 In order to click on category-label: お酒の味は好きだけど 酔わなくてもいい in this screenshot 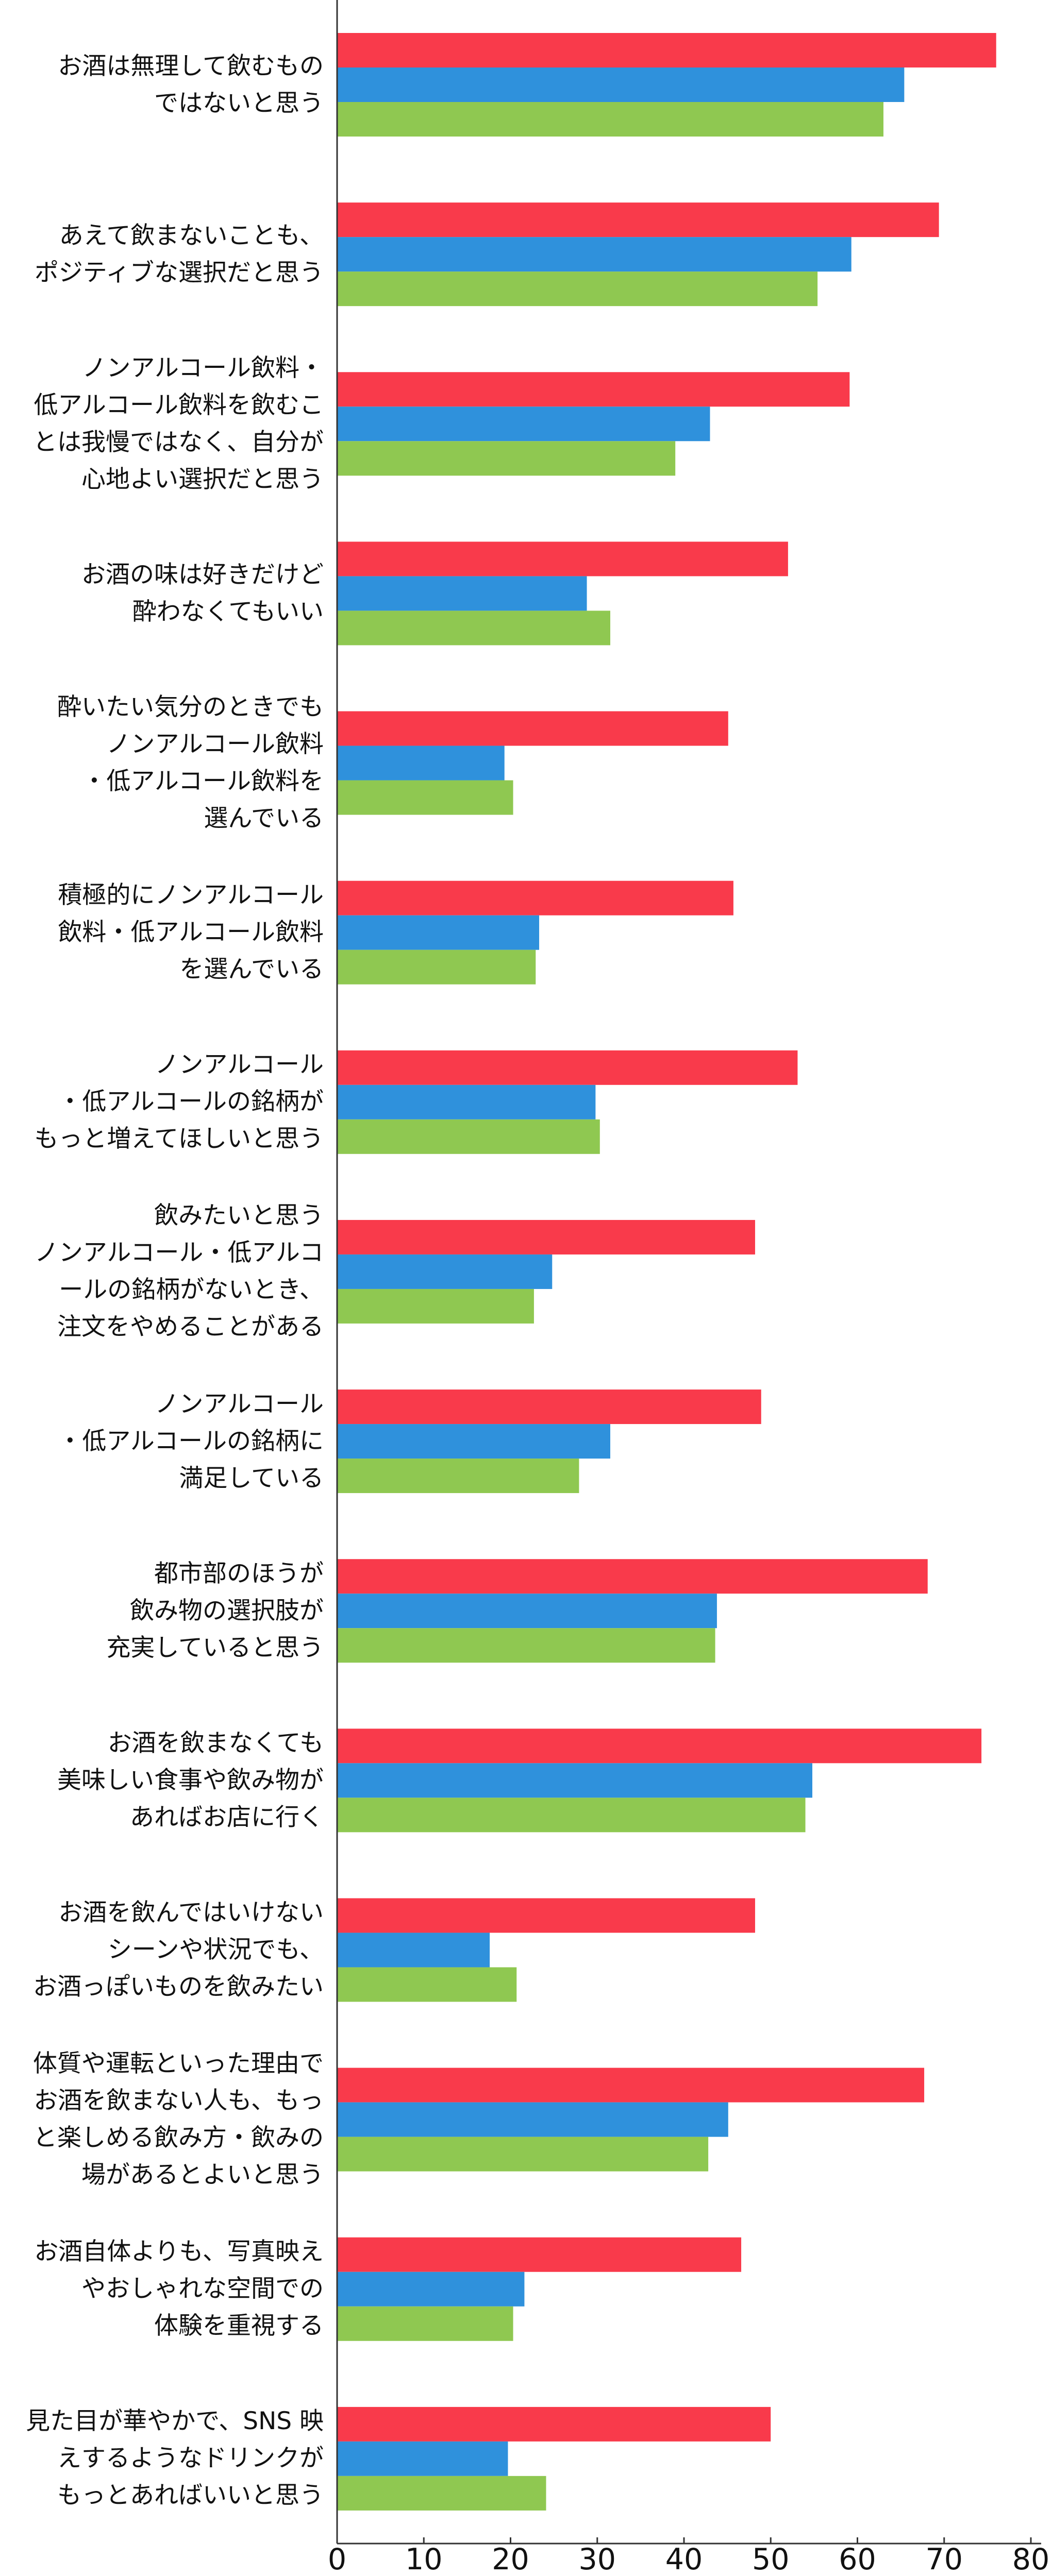, I will do `click(202, 593)`.